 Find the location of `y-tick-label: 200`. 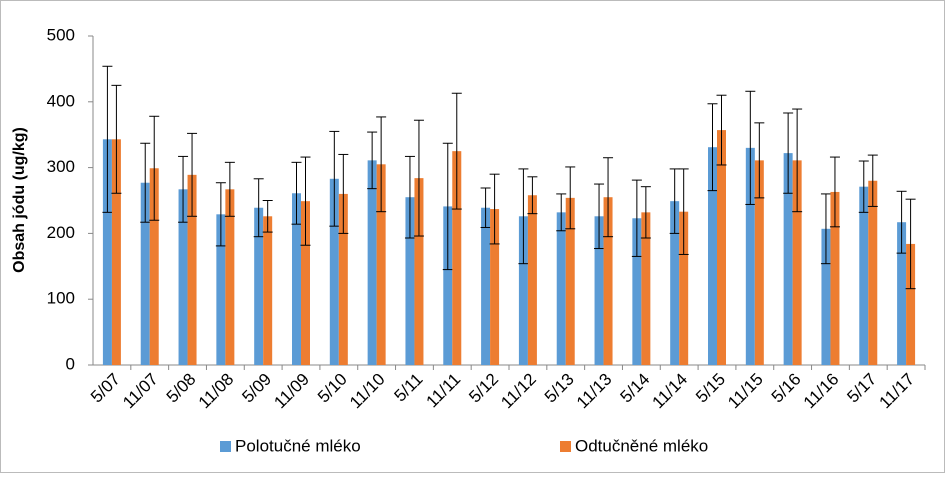

y-tick-label: 200 is located at coordinates (61, 232).